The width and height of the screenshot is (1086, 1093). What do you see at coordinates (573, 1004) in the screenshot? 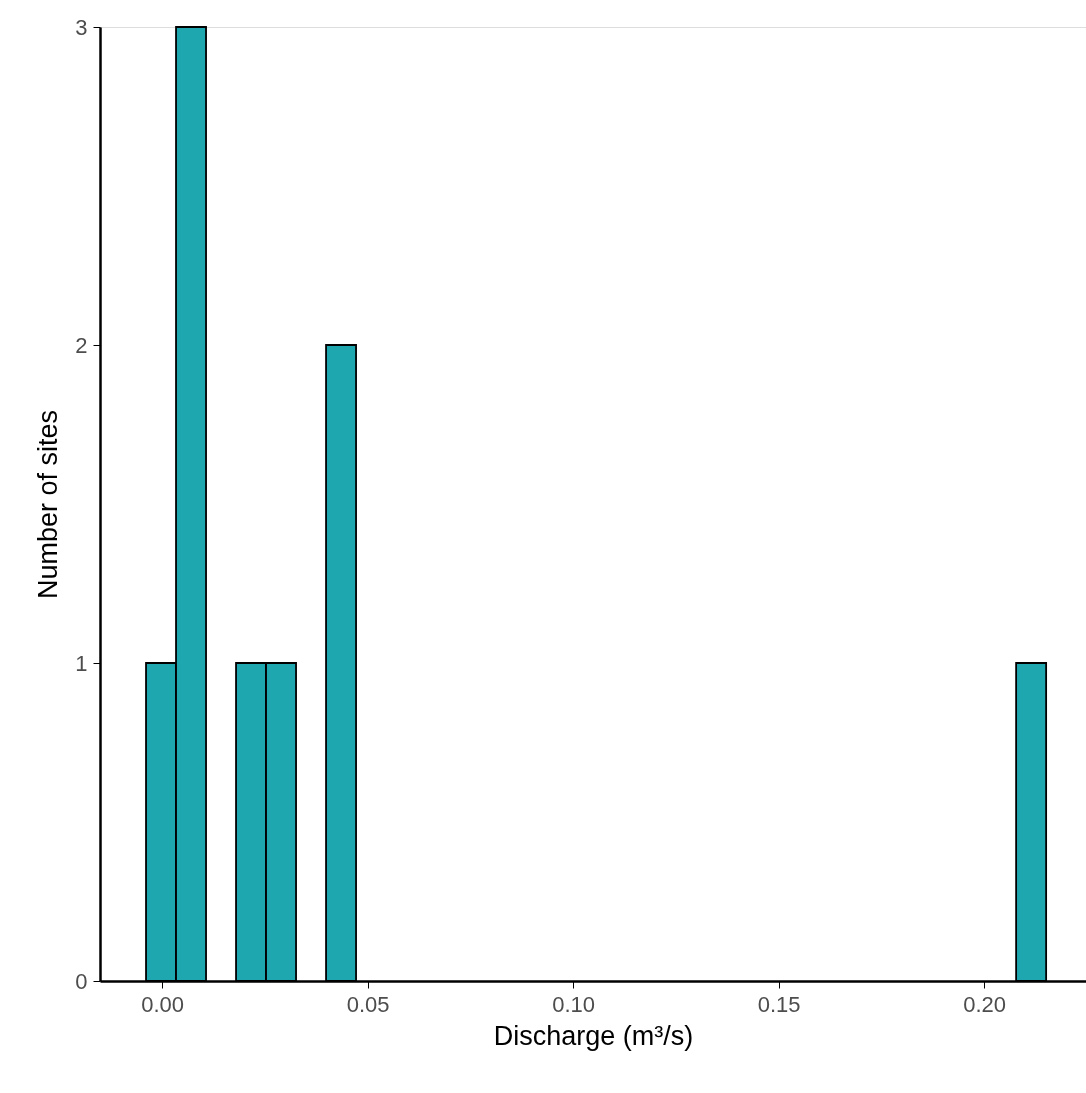
I see `x-tick-label: 0.10` at bounding box center [573, 1004].